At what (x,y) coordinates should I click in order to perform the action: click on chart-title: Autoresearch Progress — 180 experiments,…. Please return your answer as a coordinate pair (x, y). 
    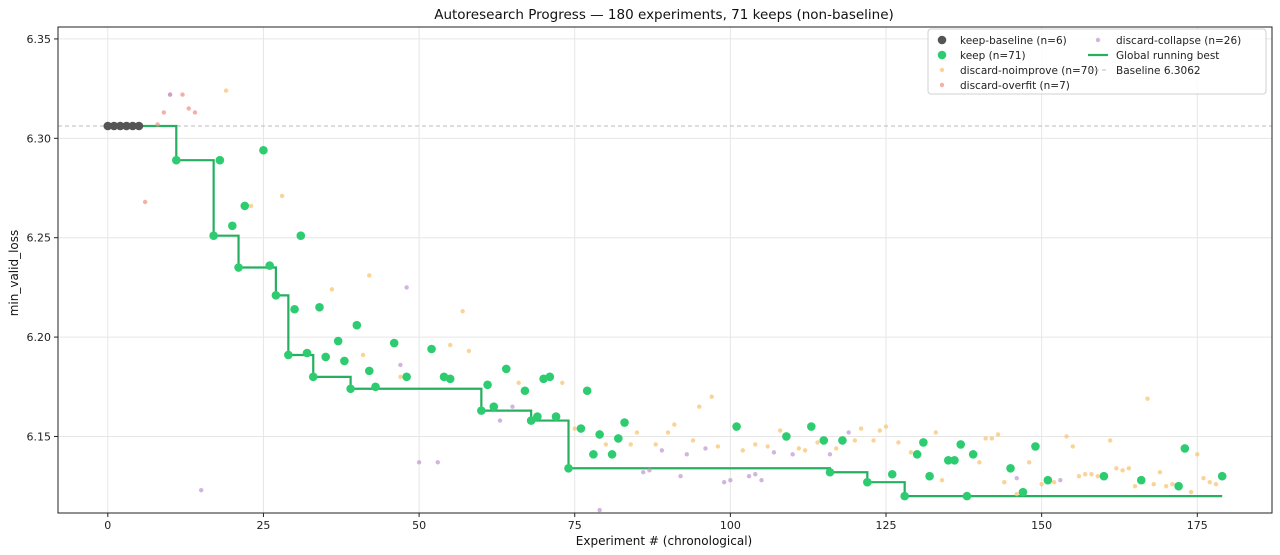
    Looking at the image, I should click on (664, 15).